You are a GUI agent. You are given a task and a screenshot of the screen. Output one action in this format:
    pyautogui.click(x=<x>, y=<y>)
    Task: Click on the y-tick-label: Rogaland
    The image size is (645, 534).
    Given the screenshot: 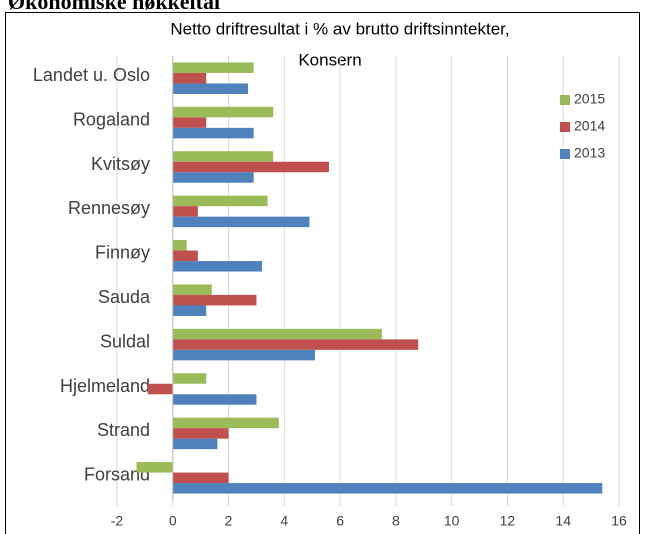 What is the action you would take?
    pyautogui.click(x=111, y=119)
    